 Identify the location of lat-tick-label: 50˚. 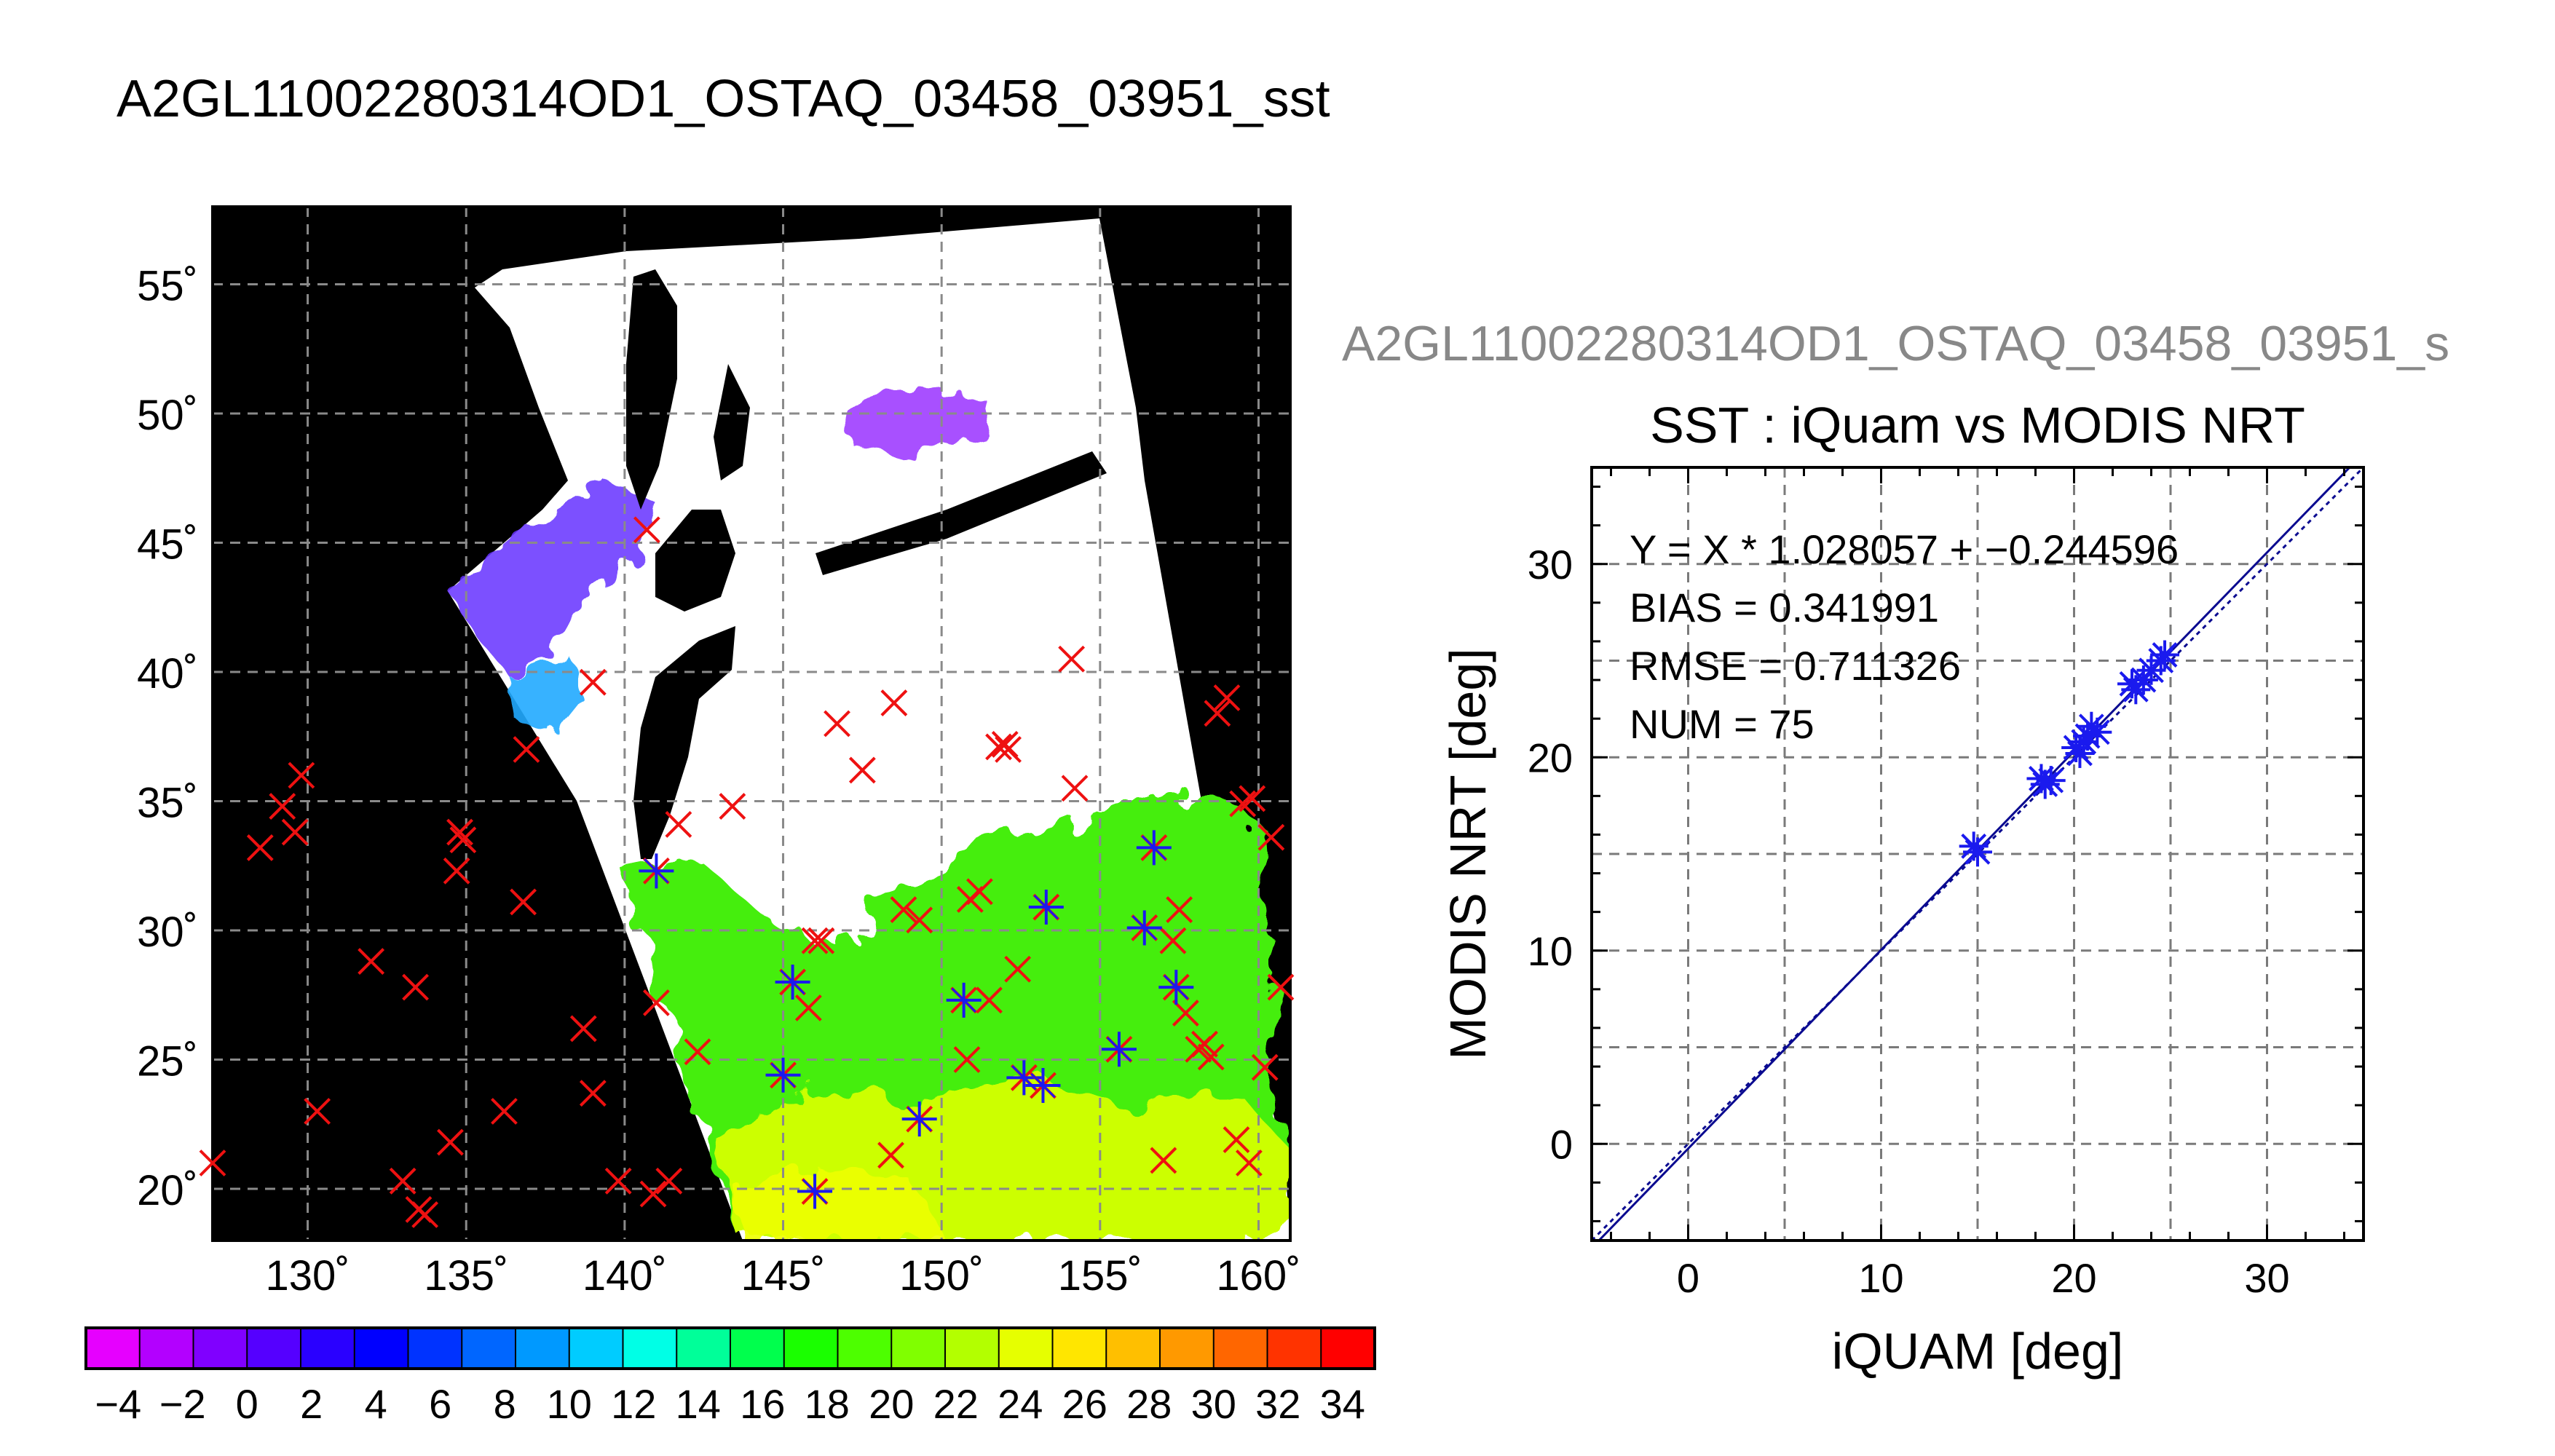
(167, 415).